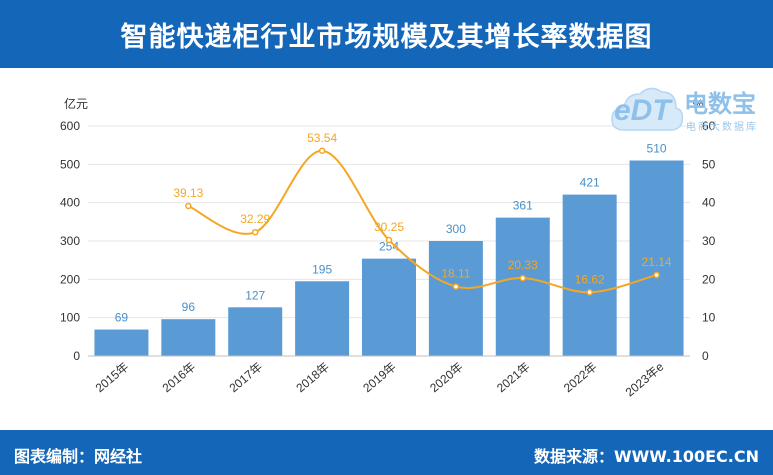 This screenshot has height=475, width=773. I want to click on growth-rate-label: 16.62, so click(590, 279).